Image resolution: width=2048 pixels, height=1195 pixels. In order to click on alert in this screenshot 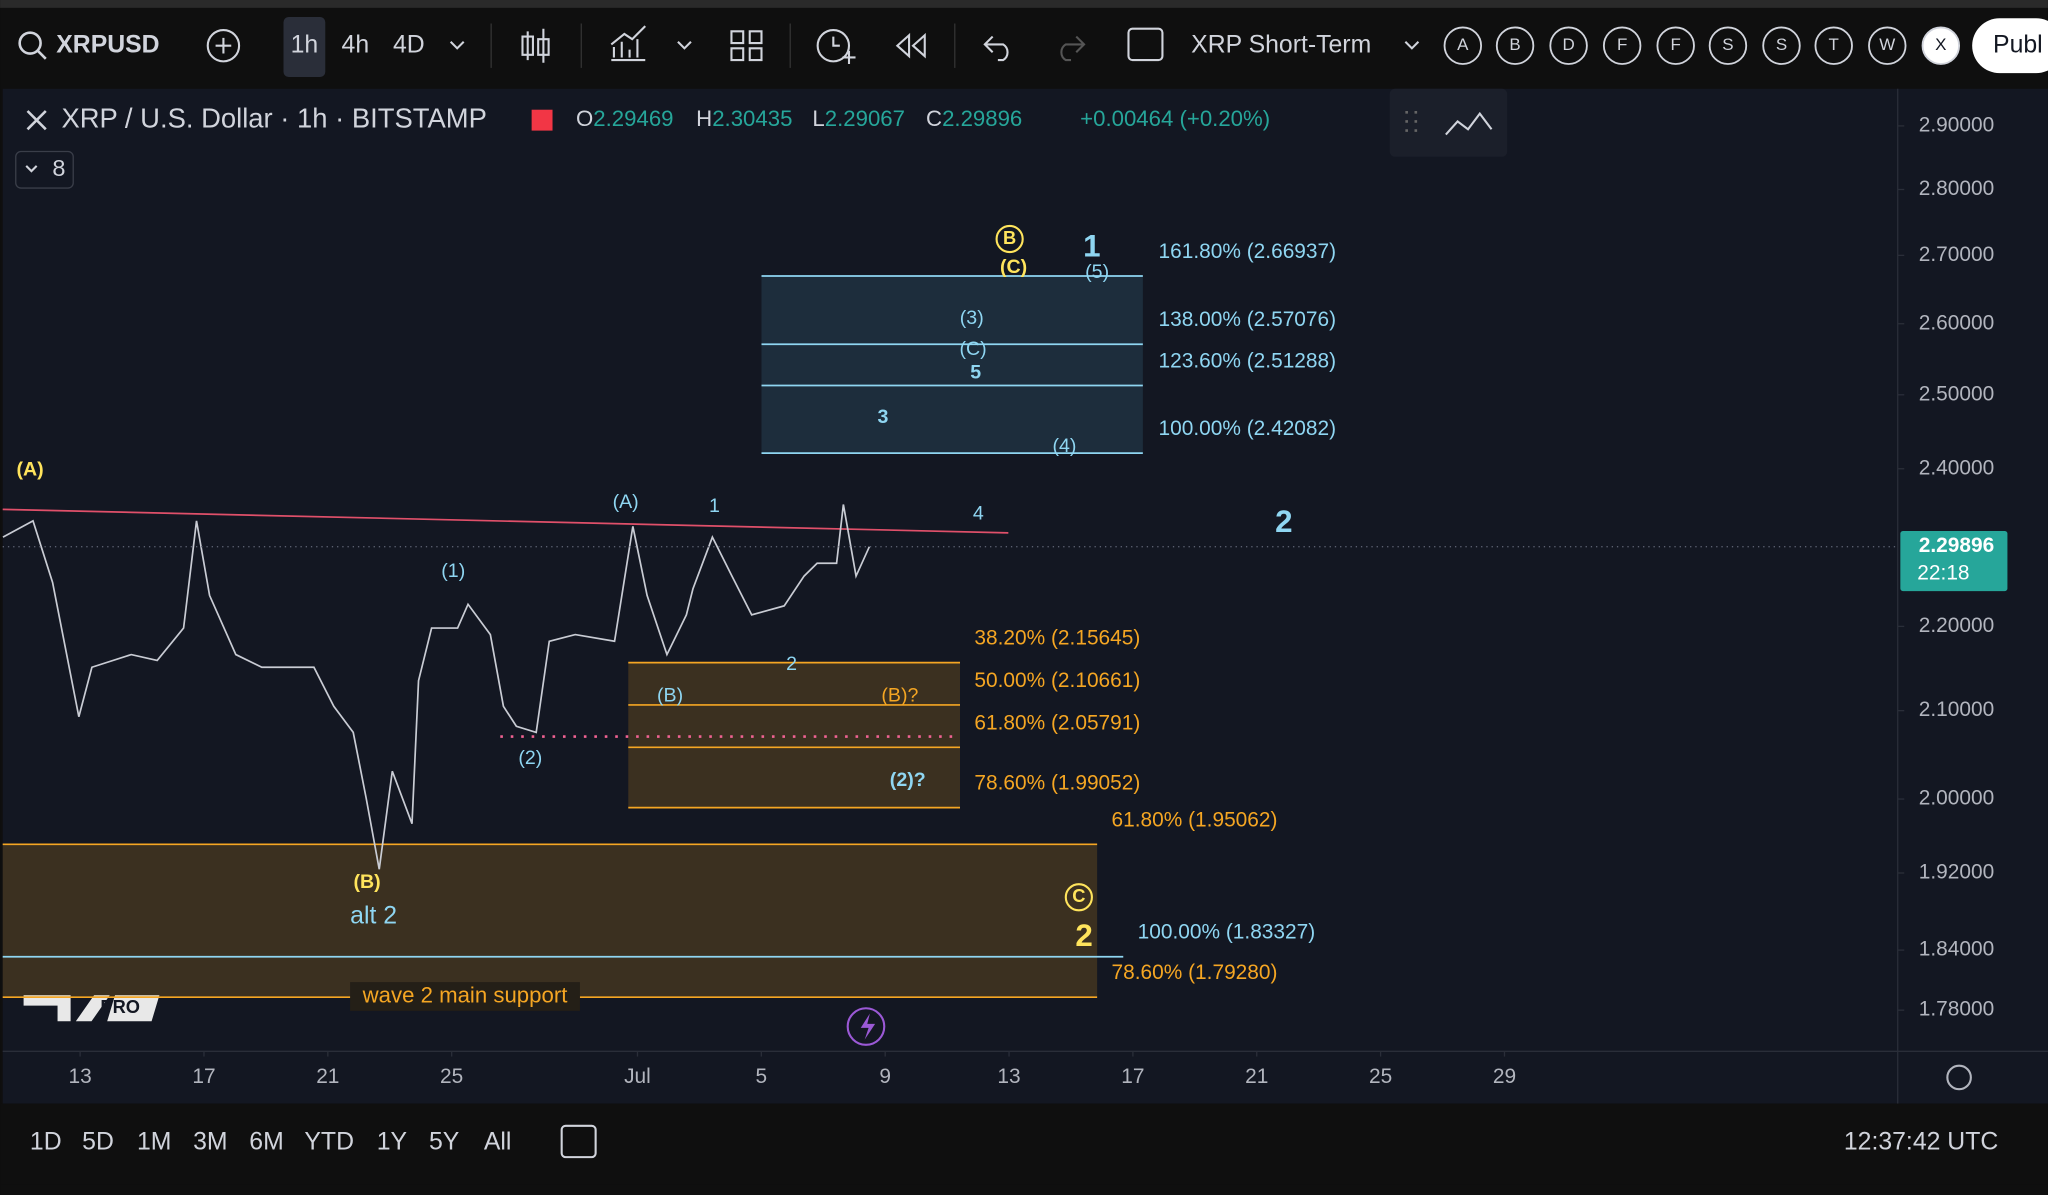, I will do `click(833, 45)`.